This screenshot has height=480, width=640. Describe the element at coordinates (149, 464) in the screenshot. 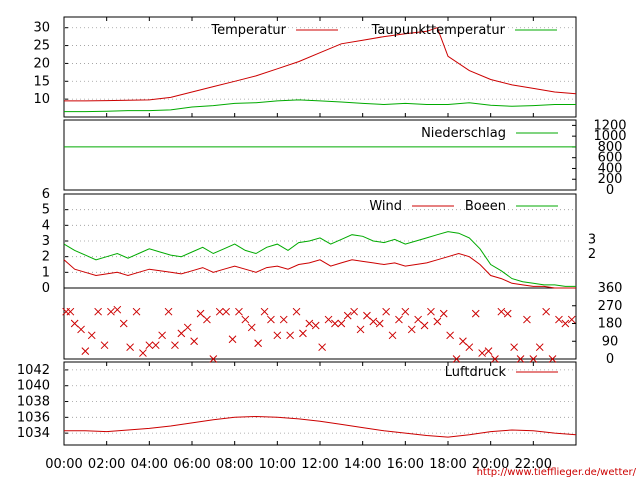

I see `xtick-label: 04:00` at that location.